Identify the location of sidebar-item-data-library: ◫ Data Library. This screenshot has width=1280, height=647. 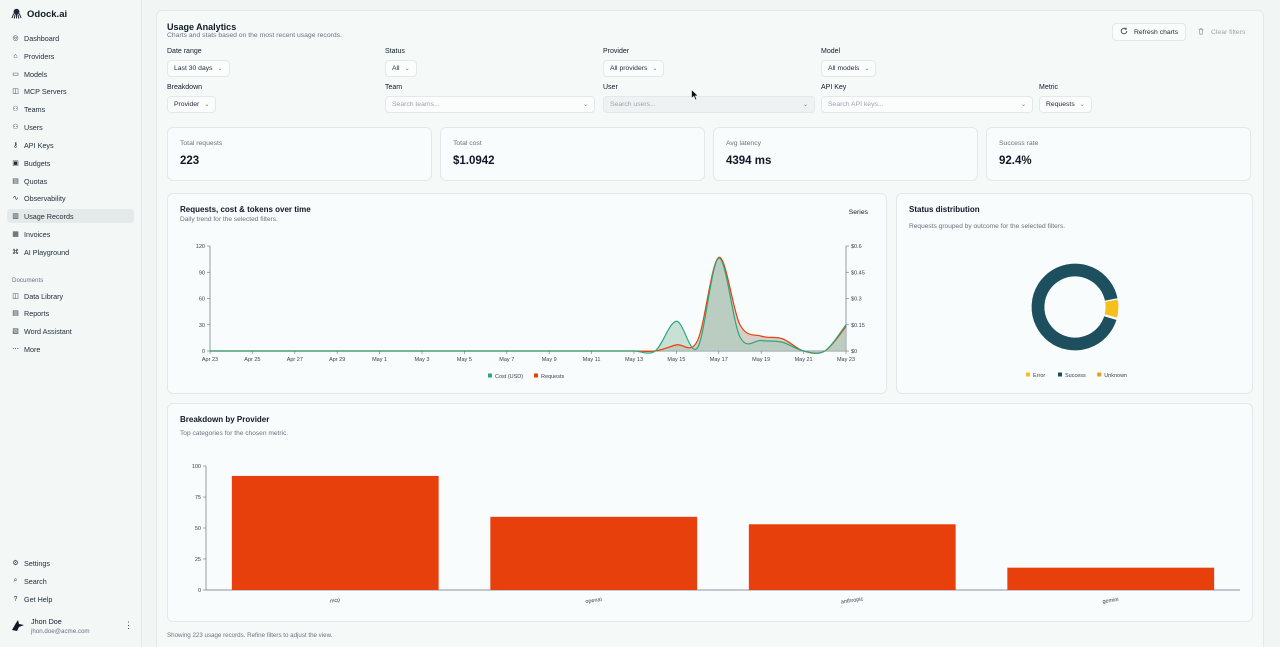
(70, 296).